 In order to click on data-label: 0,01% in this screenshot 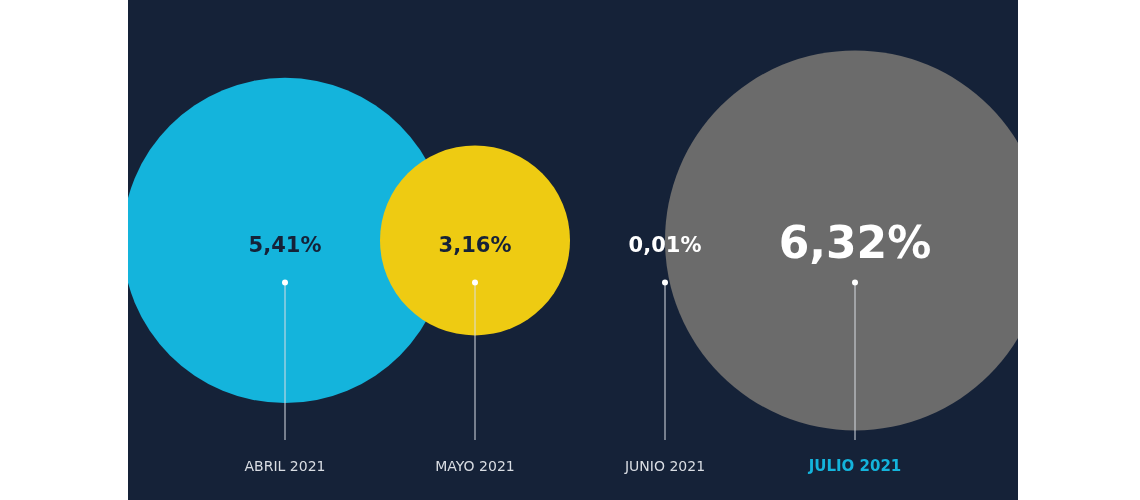, I will do `click(665, 244)`.